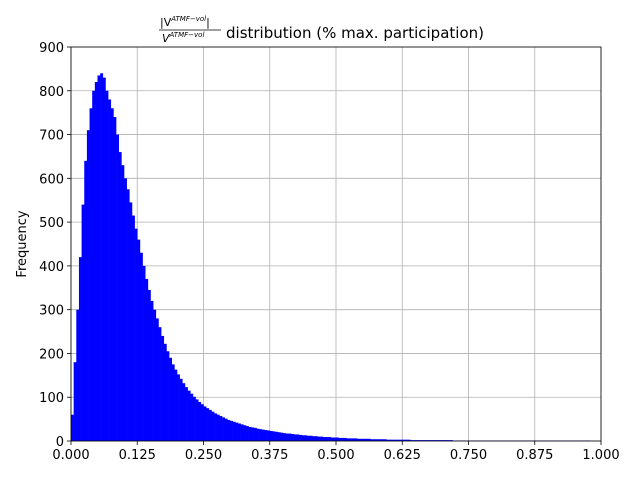 The height and width of the screenshot is (480, 640). What do you see at coordinates (166, 22) in the screenshot?
I see `title-part: |V` at bounding box center [166, 22].